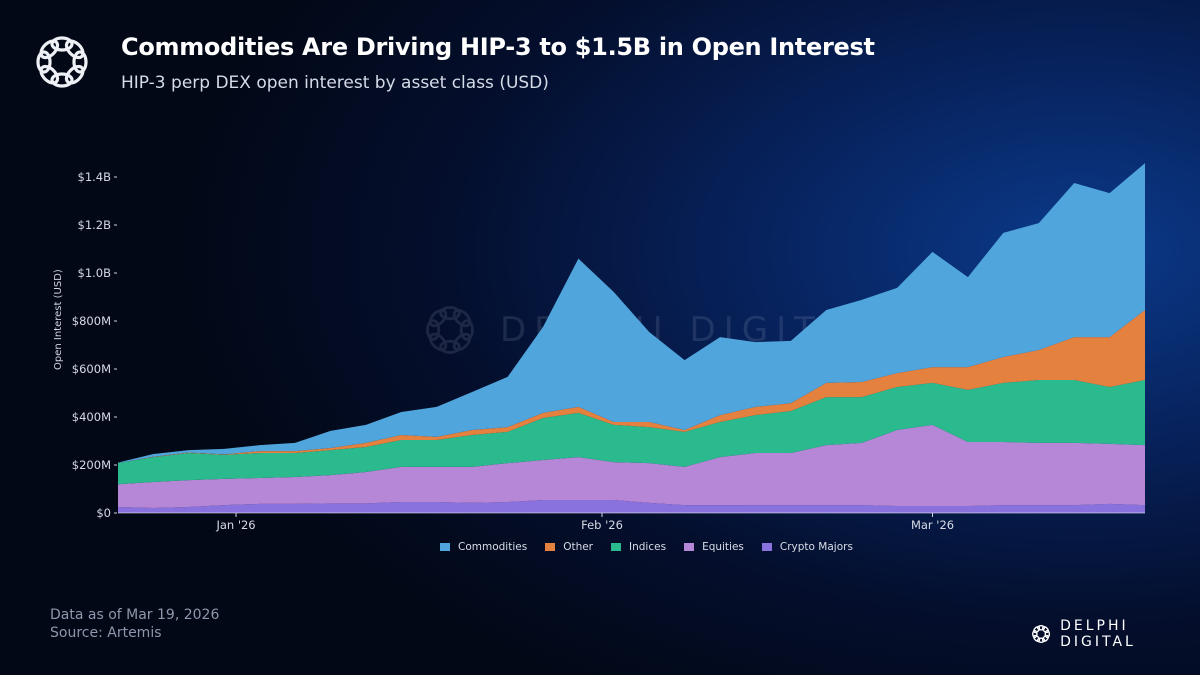 This screenshot has height=675, width=1200. I want to click on y-tick-label: $600M, so click(91, 369).